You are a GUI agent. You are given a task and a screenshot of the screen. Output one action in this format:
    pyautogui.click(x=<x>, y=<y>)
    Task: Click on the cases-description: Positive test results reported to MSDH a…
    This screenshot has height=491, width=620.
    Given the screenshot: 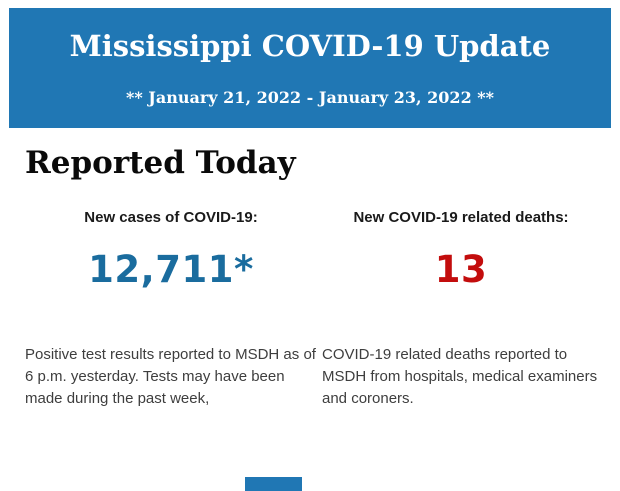 What is the action you would take?
    pyautogui.click(x=170, y=376)
    